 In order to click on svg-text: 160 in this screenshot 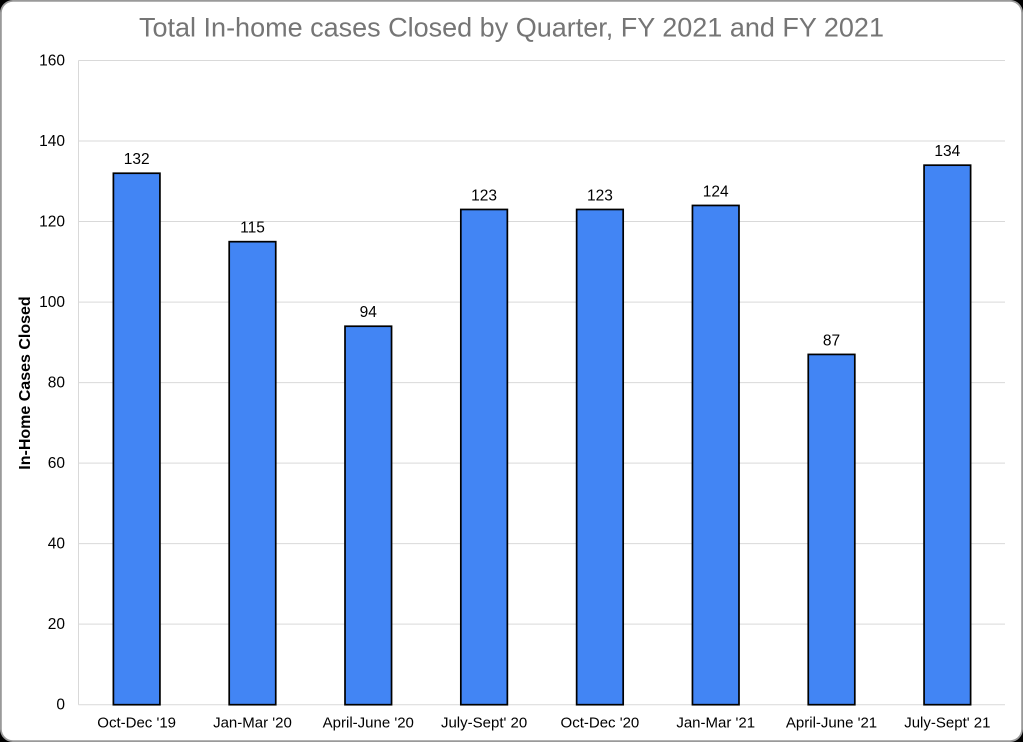, I will do `click(52, 60)`.